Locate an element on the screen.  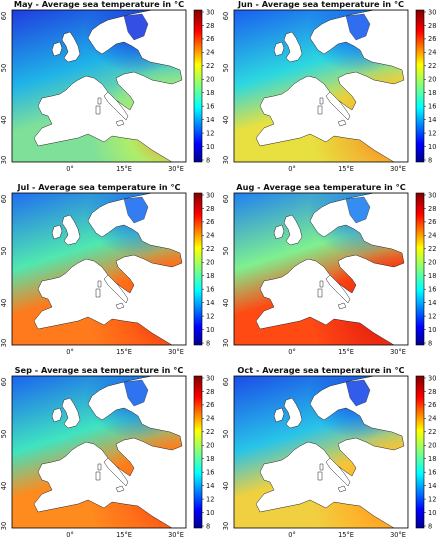
colorbar-tick-label: 28 is located at coordinates (210, 26).